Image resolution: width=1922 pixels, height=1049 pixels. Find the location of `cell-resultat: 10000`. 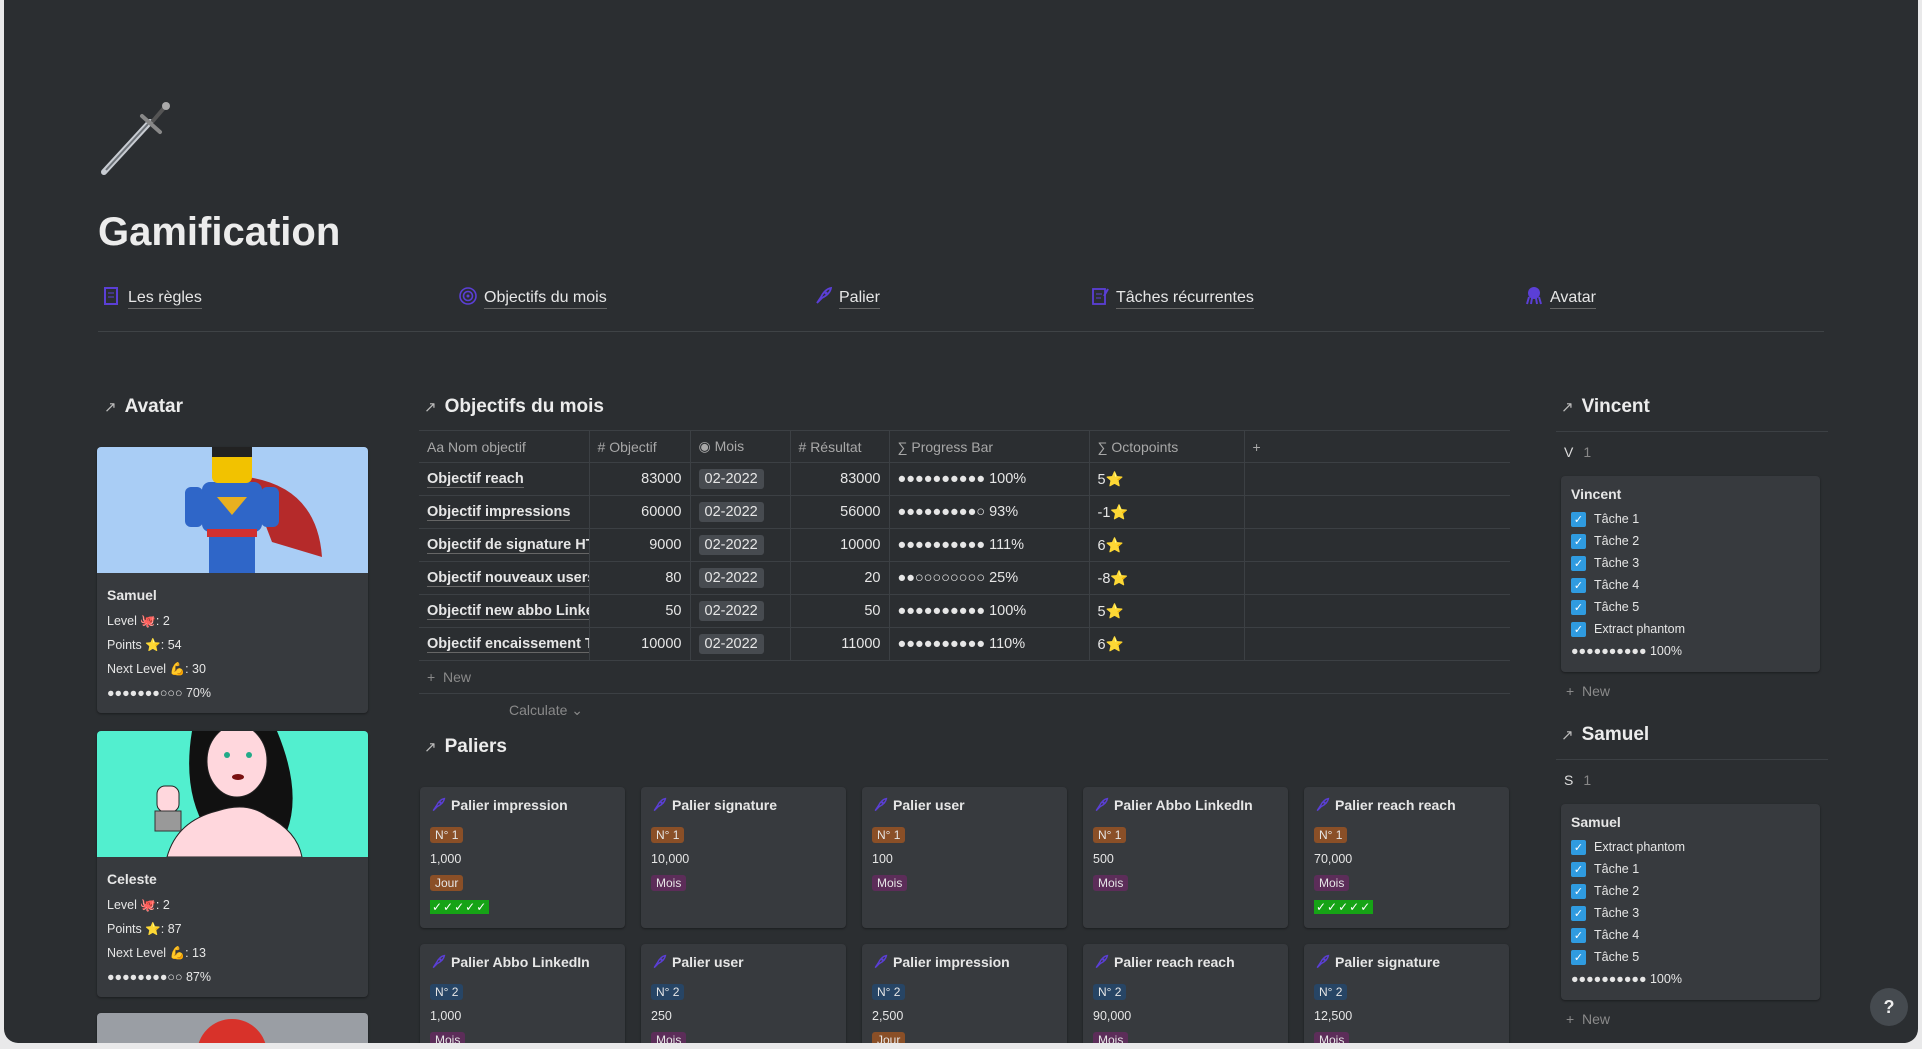

cell-resultat: 10000 is located at coordinates (840, 545).